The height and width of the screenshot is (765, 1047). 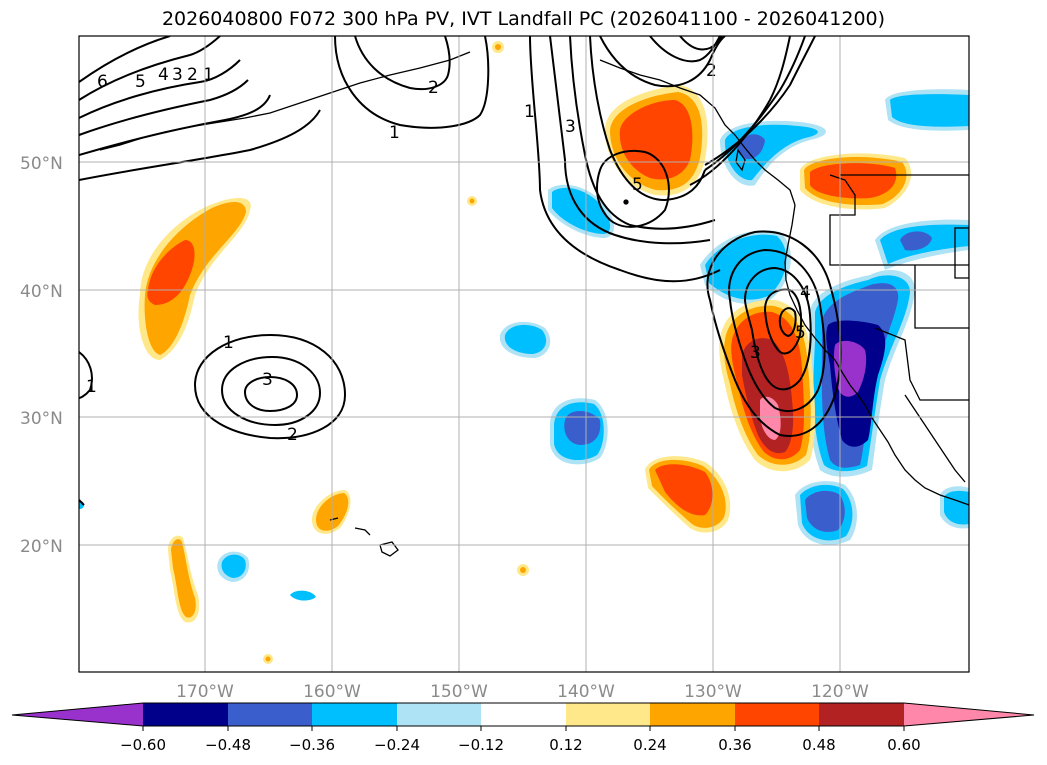 I want to click on contour-label: 6, so click(x=102, y=82).